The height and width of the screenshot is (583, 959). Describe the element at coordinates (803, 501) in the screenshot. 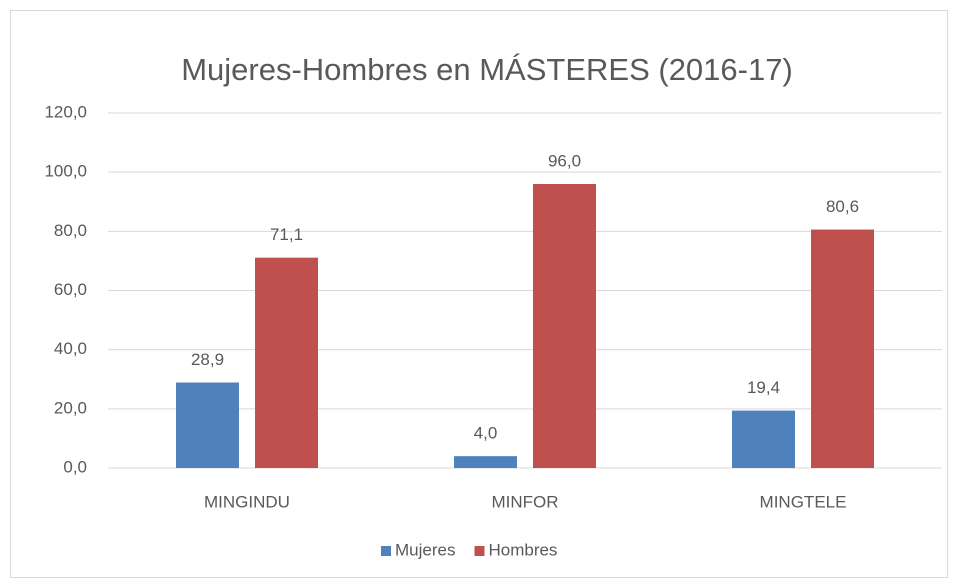

I see `x-tick-label: MINGTELE` at that location.